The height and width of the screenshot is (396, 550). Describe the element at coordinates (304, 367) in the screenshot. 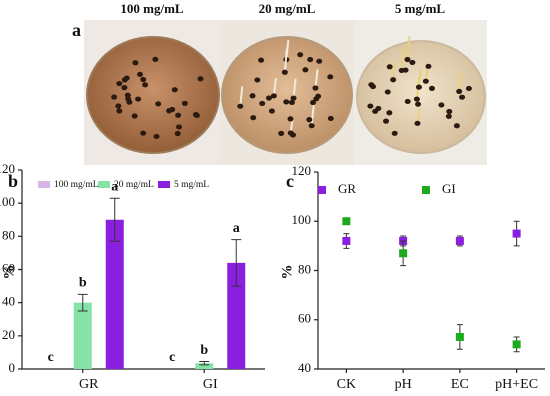

I see `y-tick-label: 40` at that location.